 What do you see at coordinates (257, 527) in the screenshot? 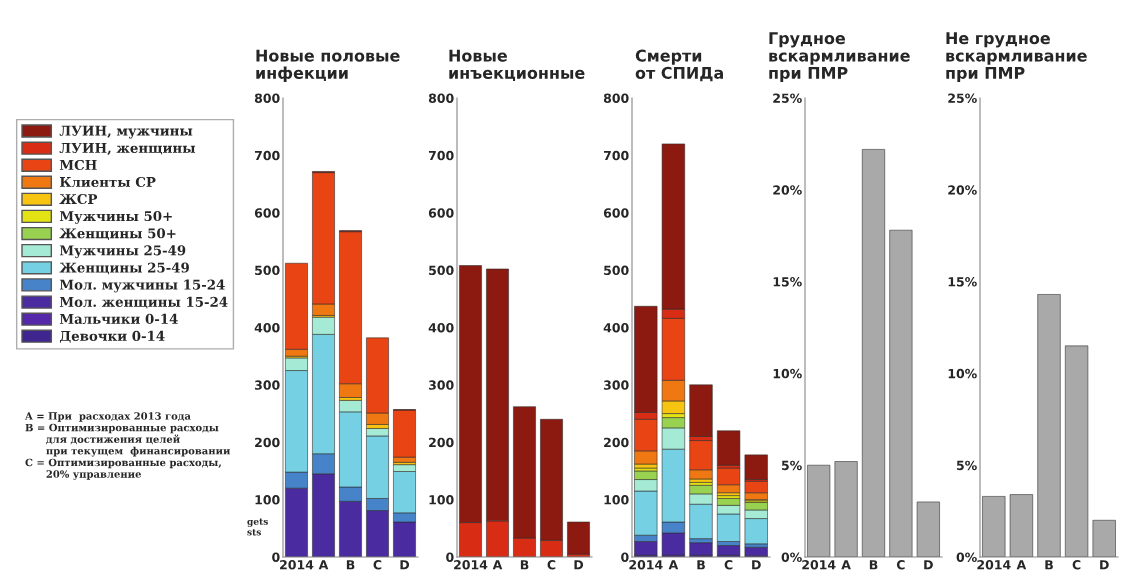
I see `text: gets sts` at bounding box center [257, 527].